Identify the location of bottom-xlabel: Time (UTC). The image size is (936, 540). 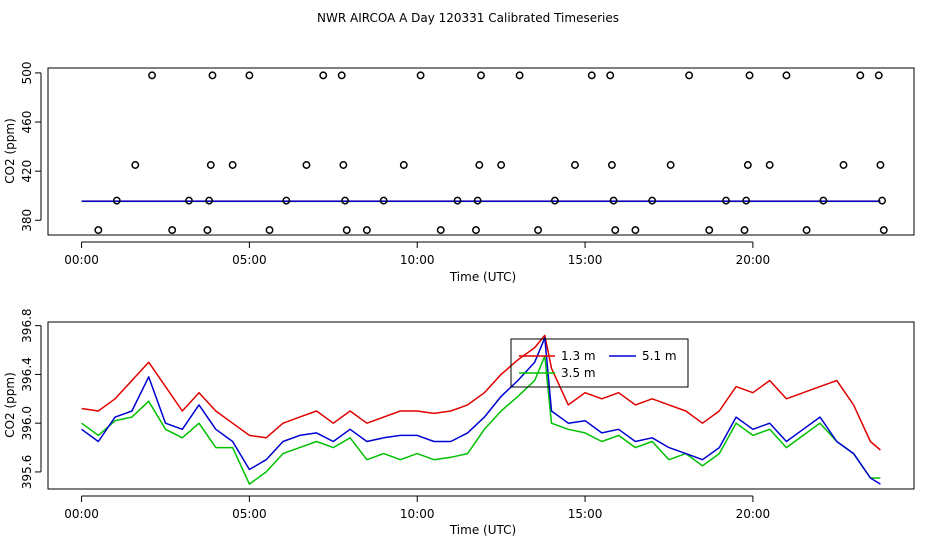
(482, 530).